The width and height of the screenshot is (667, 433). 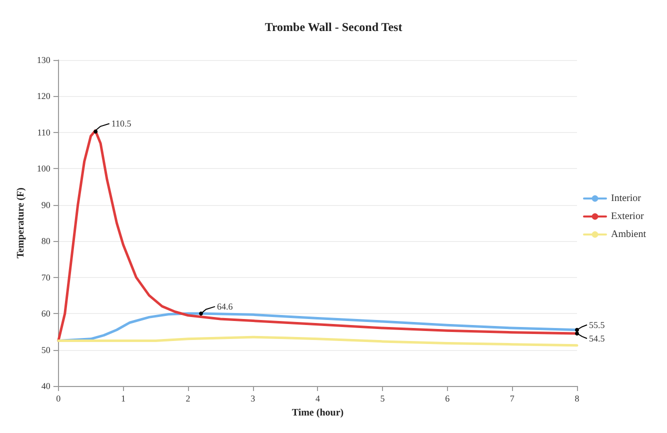 I want to click on y-axis-title: Temperature (F), so click(x=21, y=223).